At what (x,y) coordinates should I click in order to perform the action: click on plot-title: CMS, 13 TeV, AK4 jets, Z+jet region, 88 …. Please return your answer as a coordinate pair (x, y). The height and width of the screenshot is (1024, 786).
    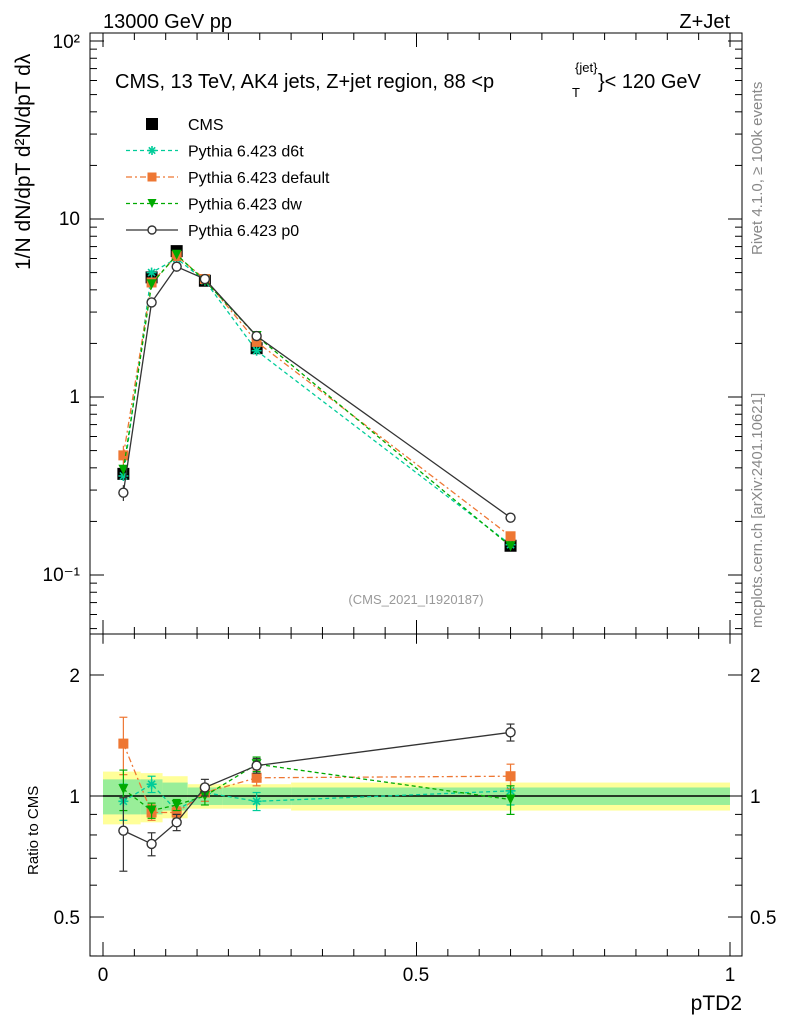
    Looking at the image, I should click on (408, 80).